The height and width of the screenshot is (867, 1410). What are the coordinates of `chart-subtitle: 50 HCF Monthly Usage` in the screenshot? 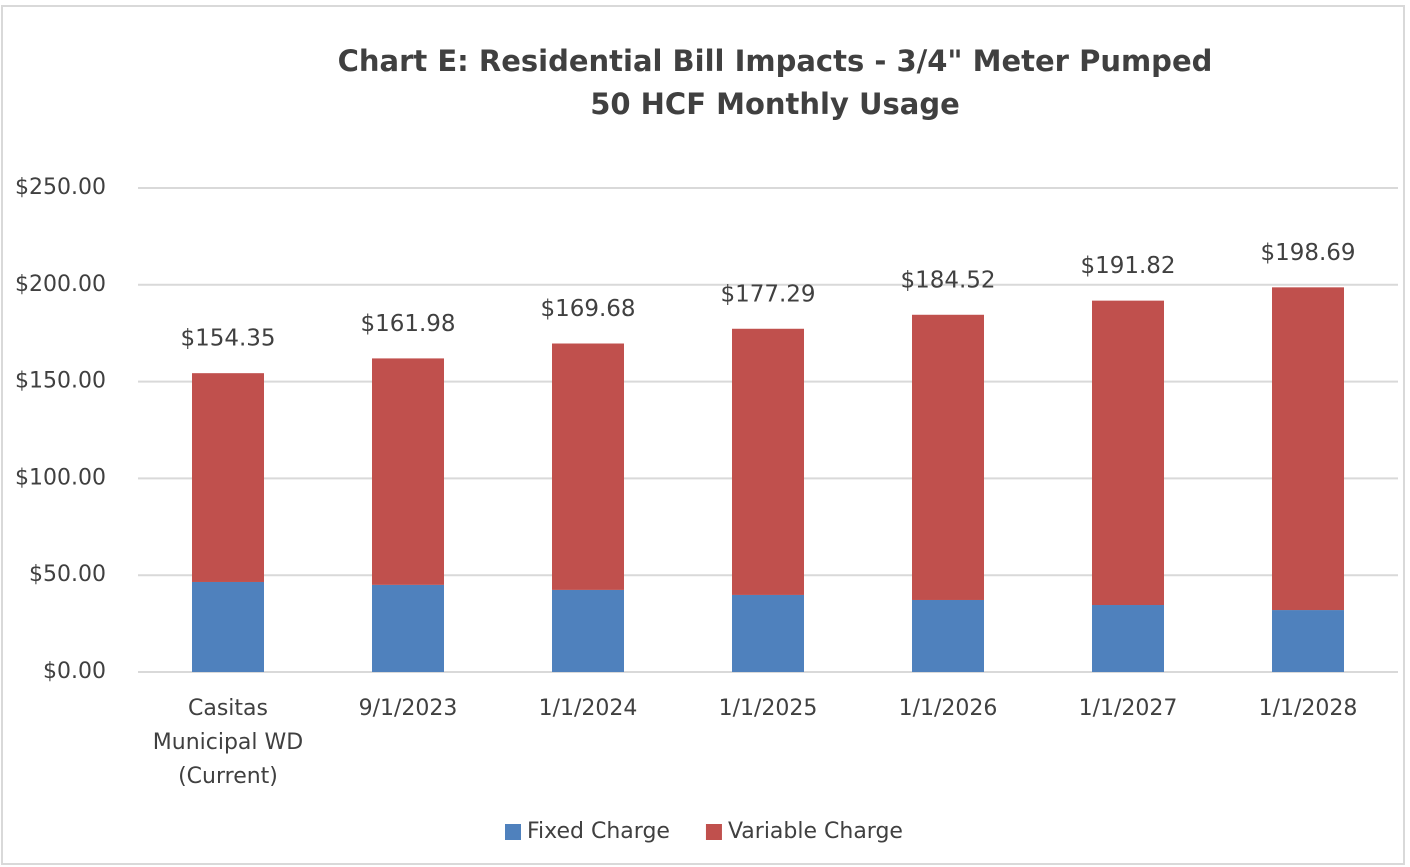 It's located at (775, 104).